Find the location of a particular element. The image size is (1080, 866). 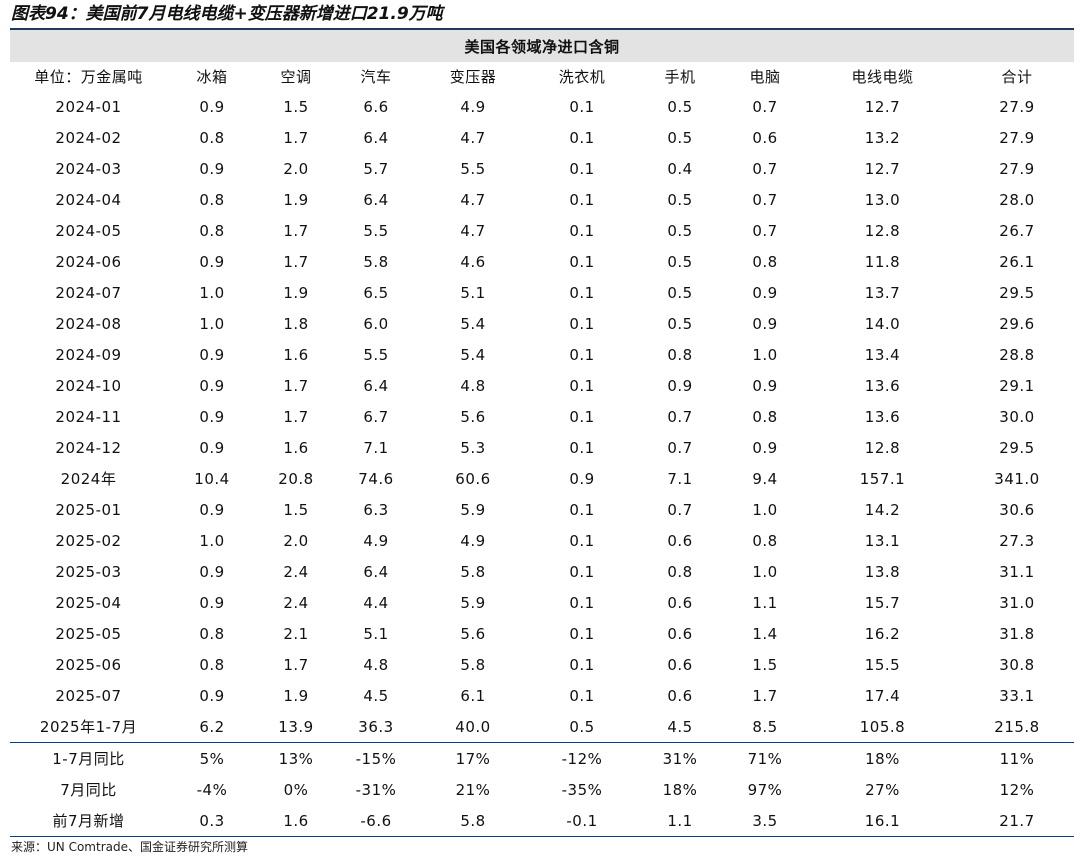

table-cell: 17% is located at coordinates (473, 758).